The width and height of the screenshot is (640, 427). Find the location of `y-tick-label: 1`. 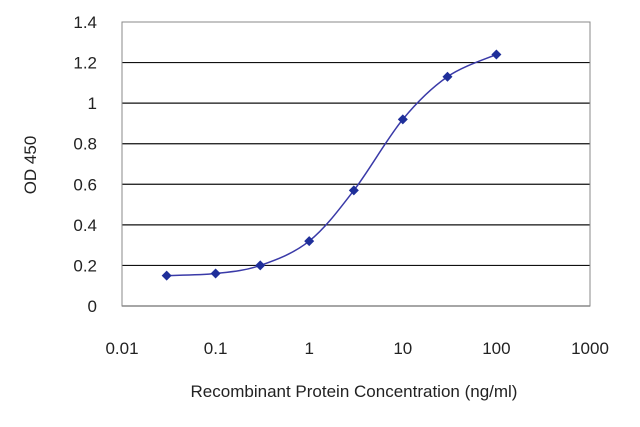

y-tick-label: 1 is located at coordinates (92, 103).